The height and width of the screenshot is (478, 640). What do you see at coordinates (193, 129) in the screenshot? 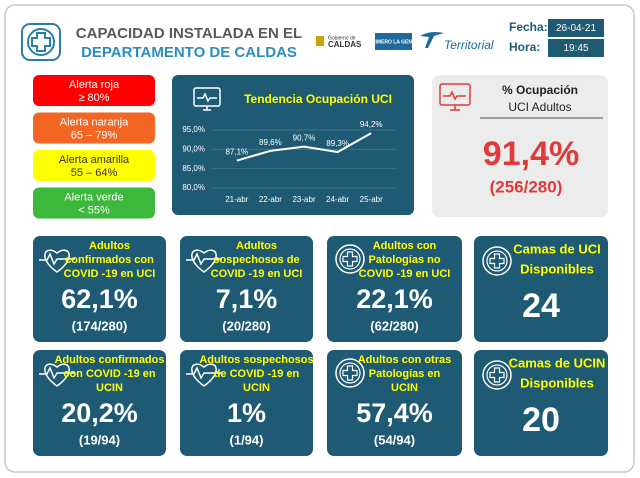
I see `y-tick-label: 95,0%` at bounding box center [193, 129].